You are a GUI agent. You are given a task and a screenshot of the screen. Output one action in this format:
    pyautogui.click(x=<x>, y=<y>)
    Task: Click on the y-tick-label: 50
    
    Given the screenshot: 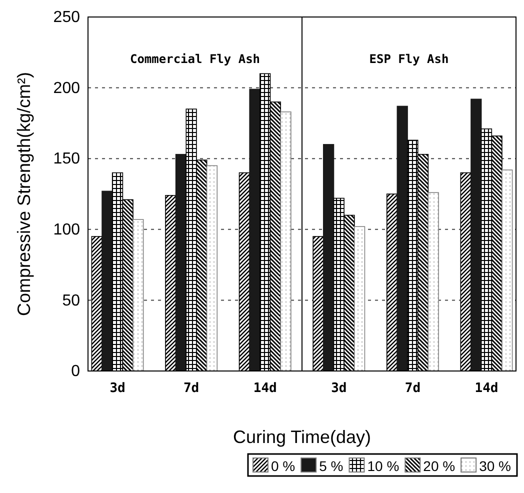 What is the action you would take?
    pyautogui.click(x=71, y=301)
    